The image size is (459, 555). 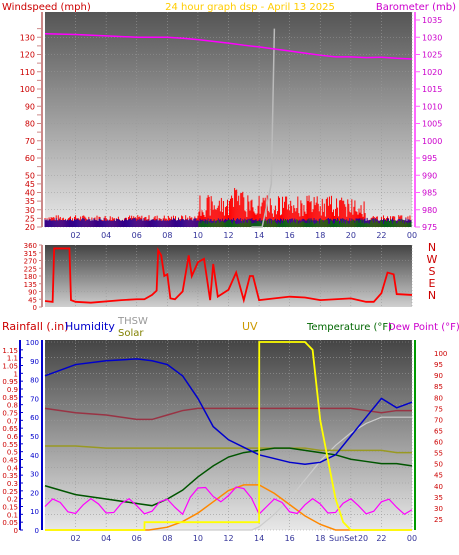 I want to click on time-tick-label: 08, so click(x=167, y=235).